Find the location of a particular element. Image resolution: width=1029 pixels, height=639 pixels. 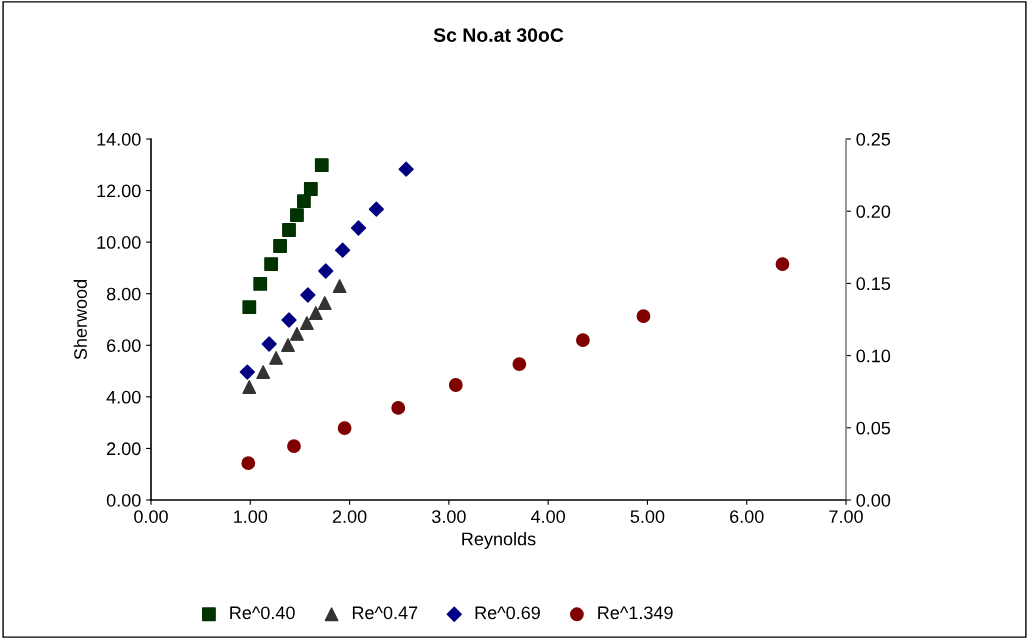

x-tick-label: 7.00 is located at coordinates (846, 516).